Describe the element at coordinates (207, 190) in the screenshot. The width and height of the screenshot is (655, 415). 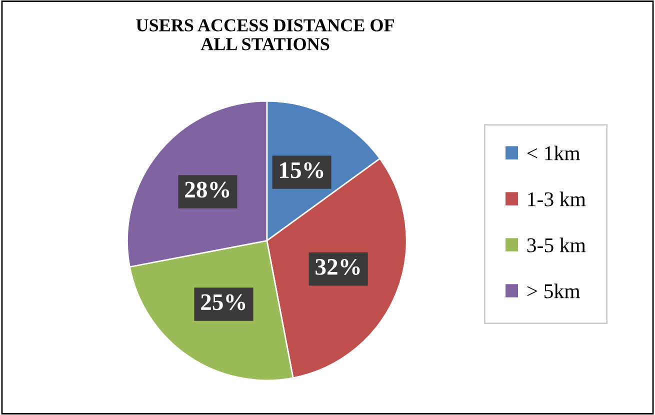
I see `data-label: 28%` at that location.